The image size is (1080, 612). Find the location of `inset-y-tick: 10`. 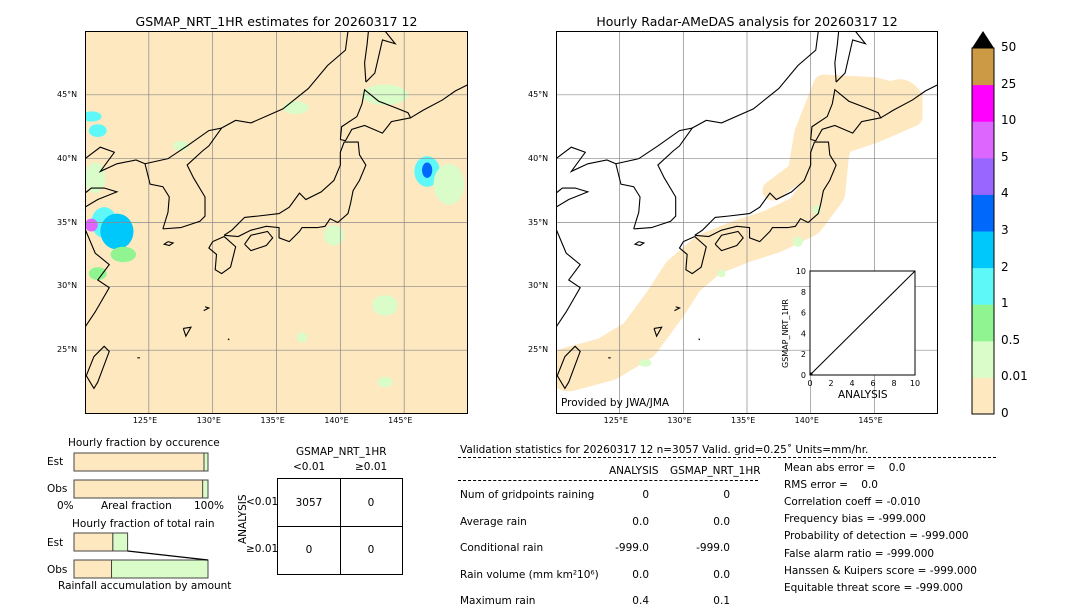

inset-y-tick: 10 is located at coordinates (801, 271).